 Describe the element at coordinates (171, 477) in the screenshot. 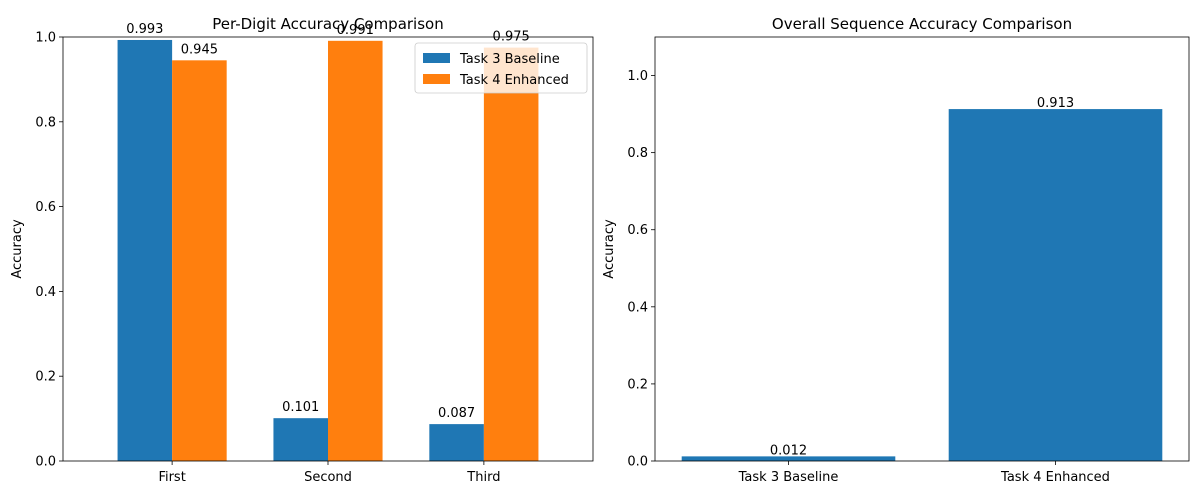

I see `x-tick-label: First` at that location.